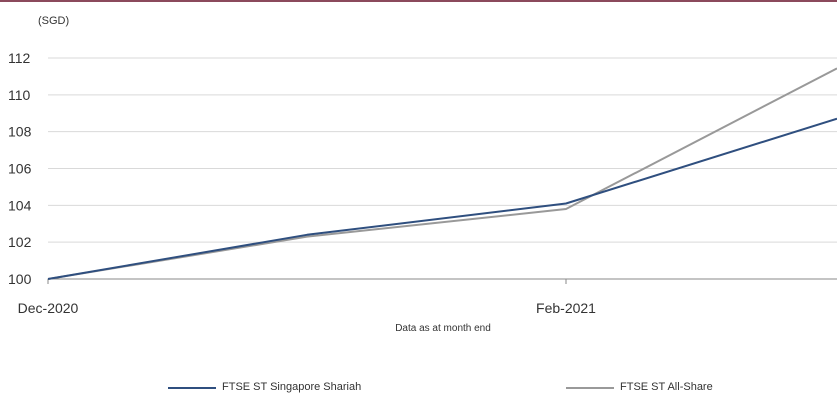  Describe the element at coordinates (20, 242) in the screenshot. I see `y-tick-label: 102` at that location.